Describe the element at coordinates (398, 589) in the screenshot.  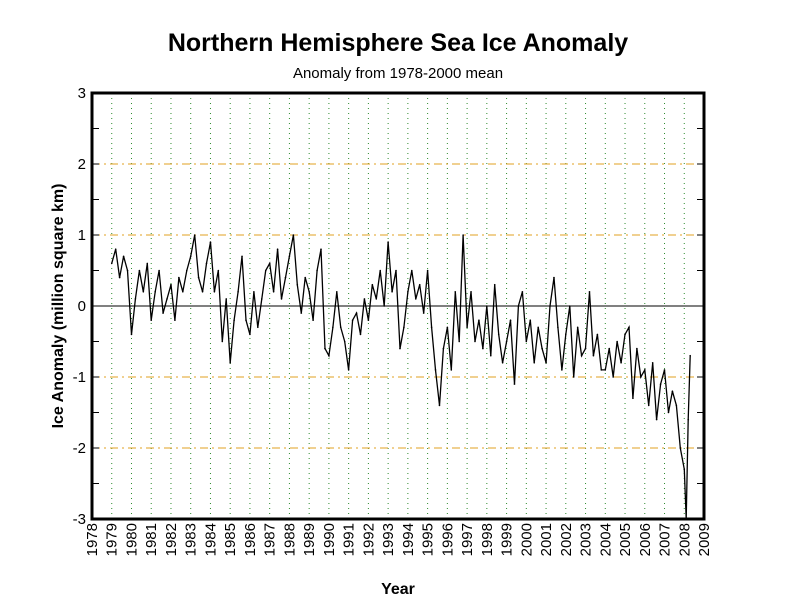
I see `x-axis-label: Year` at that location.